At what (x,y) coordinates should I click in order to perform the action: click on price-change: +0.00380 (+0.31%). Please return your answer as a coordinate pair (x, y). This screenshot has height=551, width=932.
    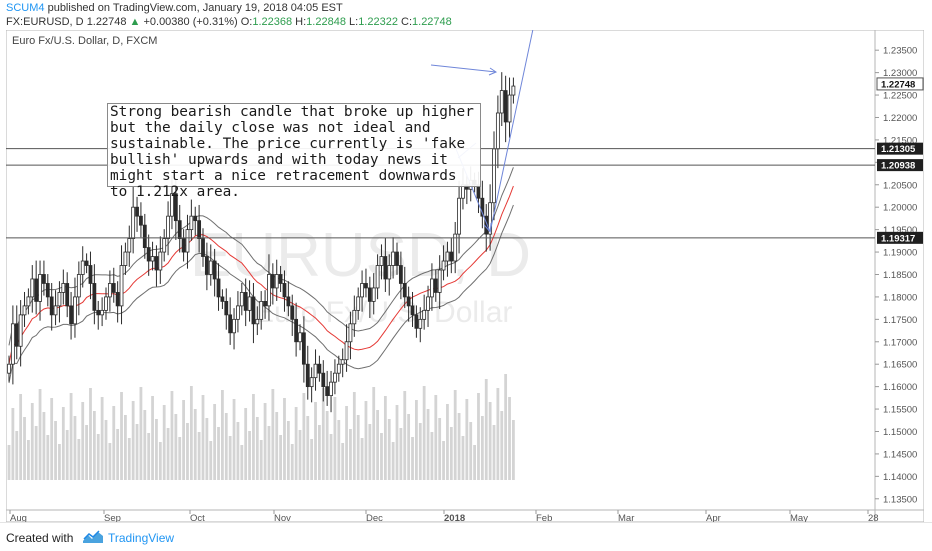
    Looking at the image, I should click on (190, 22).